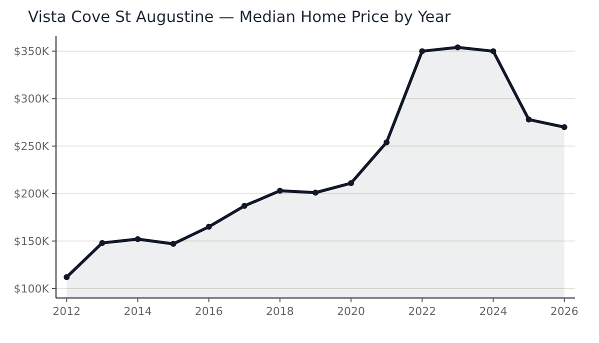 Image resolution: width=599 pixels, height=343 pixels. What do you see at coordinates (351, 311) in the screenshot?
I see `x-tick-label: 2020` at bounding box center [351, 311].